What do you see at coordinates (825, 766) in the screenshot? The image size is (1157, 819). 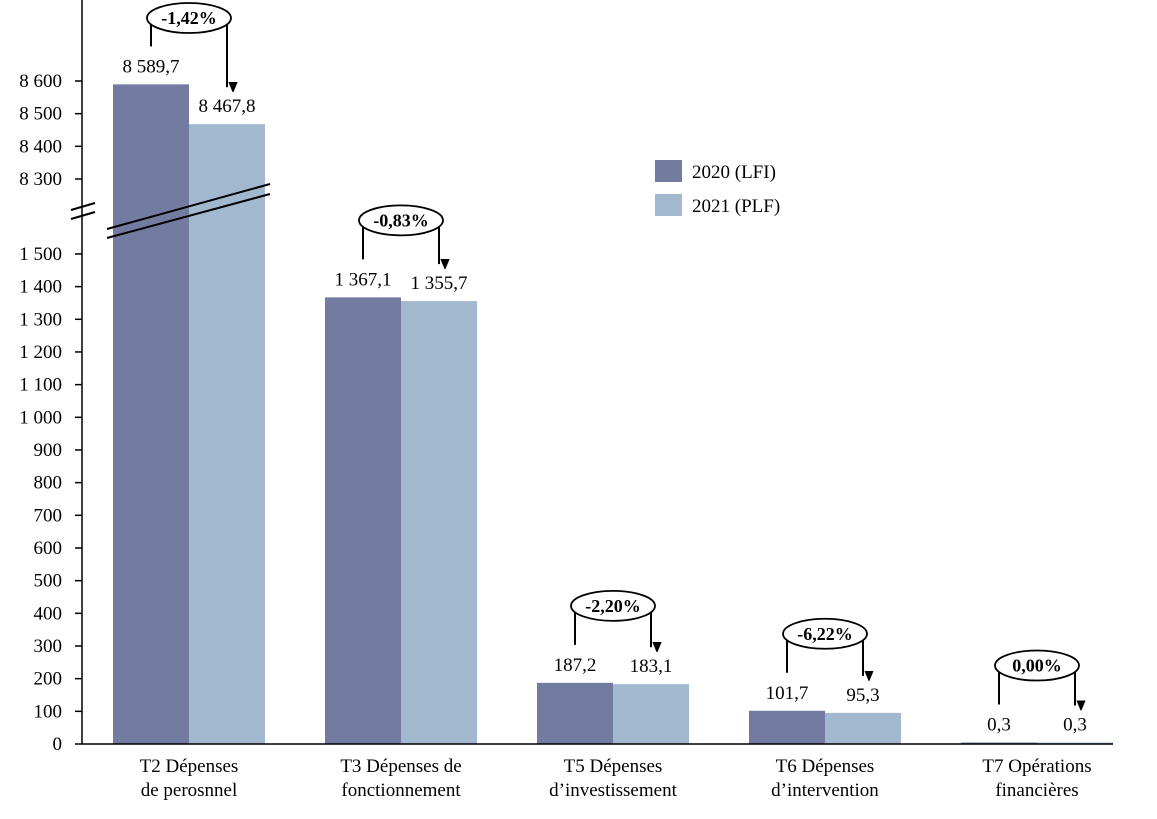 I see `category-label: T6 Dépenses` at bounding box center [825, 766].